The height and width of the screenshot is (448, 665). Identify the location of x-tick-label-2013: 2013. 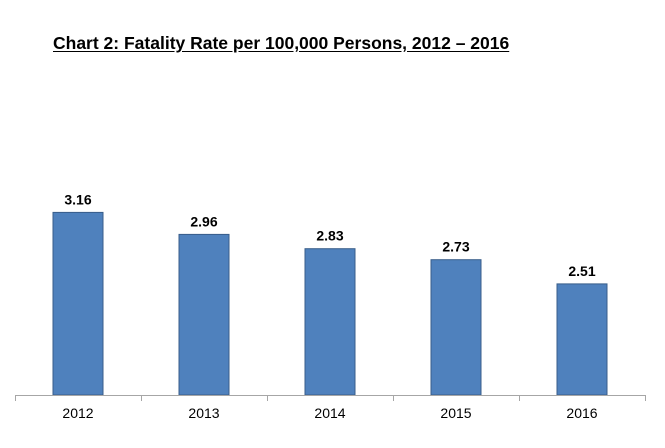
(203, 413).